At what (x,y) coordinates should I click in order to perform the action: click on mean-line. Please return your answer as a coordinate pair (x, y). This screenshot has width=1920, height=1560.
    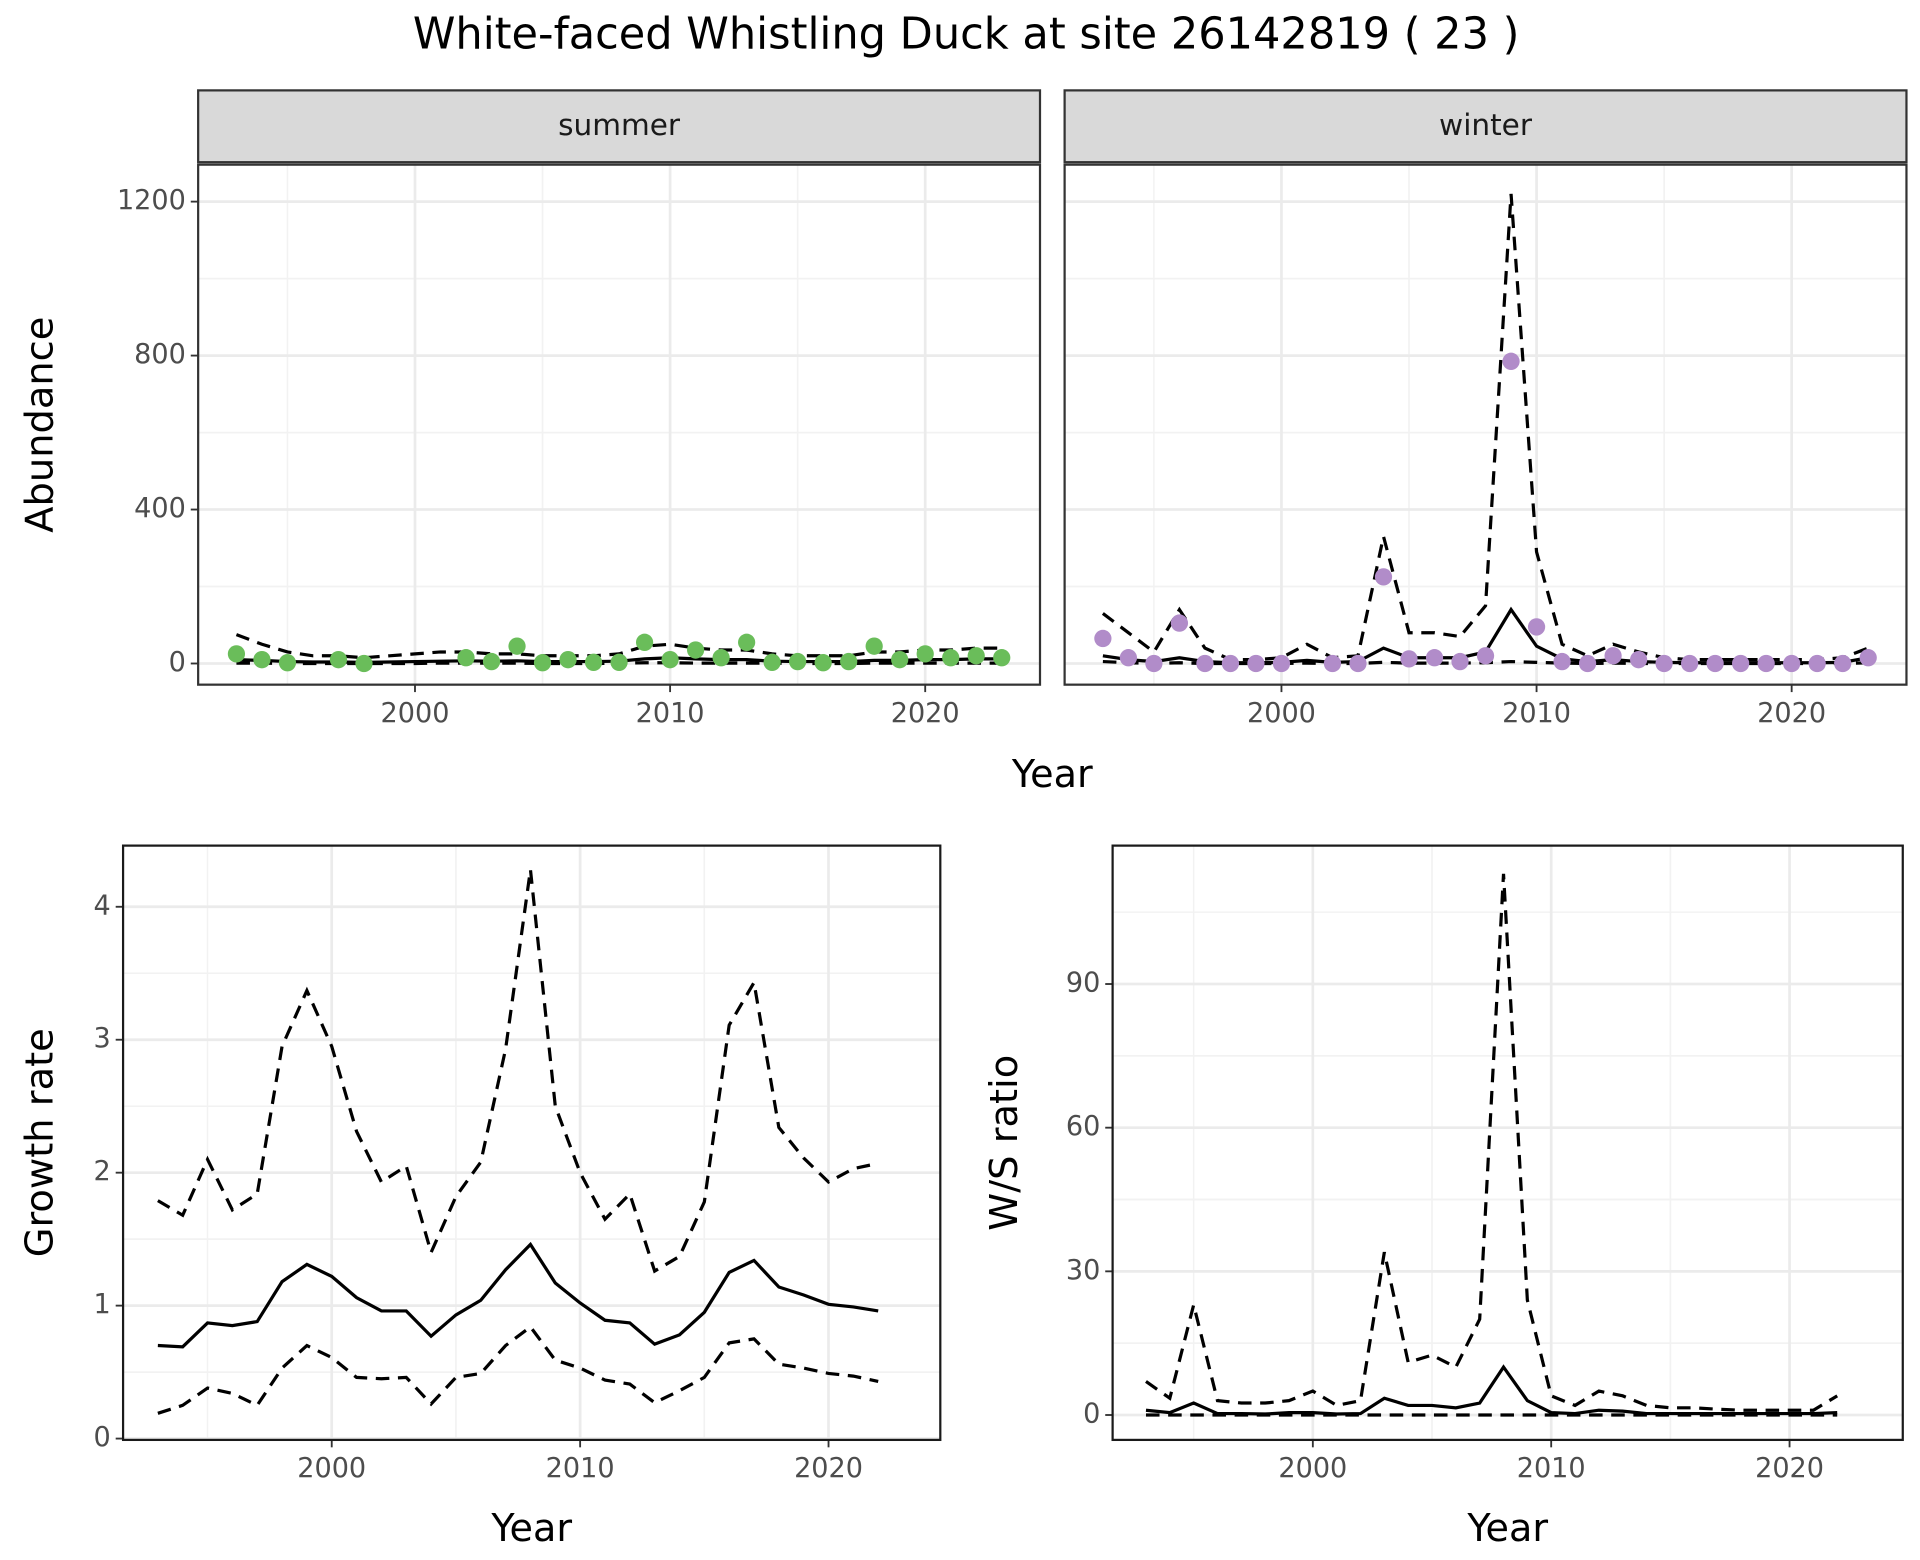
    Looking at the image, I should click on (518, 1295).